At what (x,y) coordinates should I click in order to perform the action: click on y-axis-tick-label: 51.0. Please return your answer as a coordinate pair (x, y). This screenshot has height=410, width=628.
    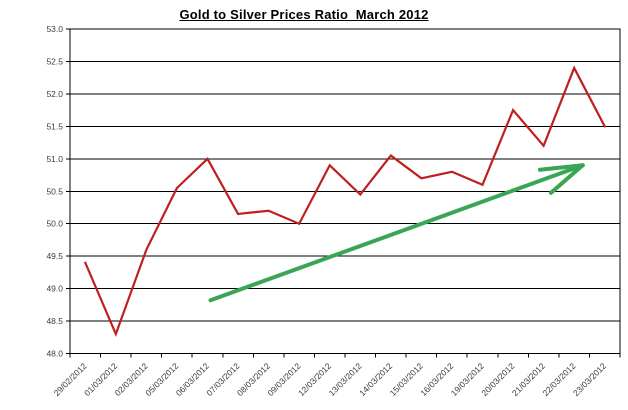
    Looking at the image, I should click on (54, 159).